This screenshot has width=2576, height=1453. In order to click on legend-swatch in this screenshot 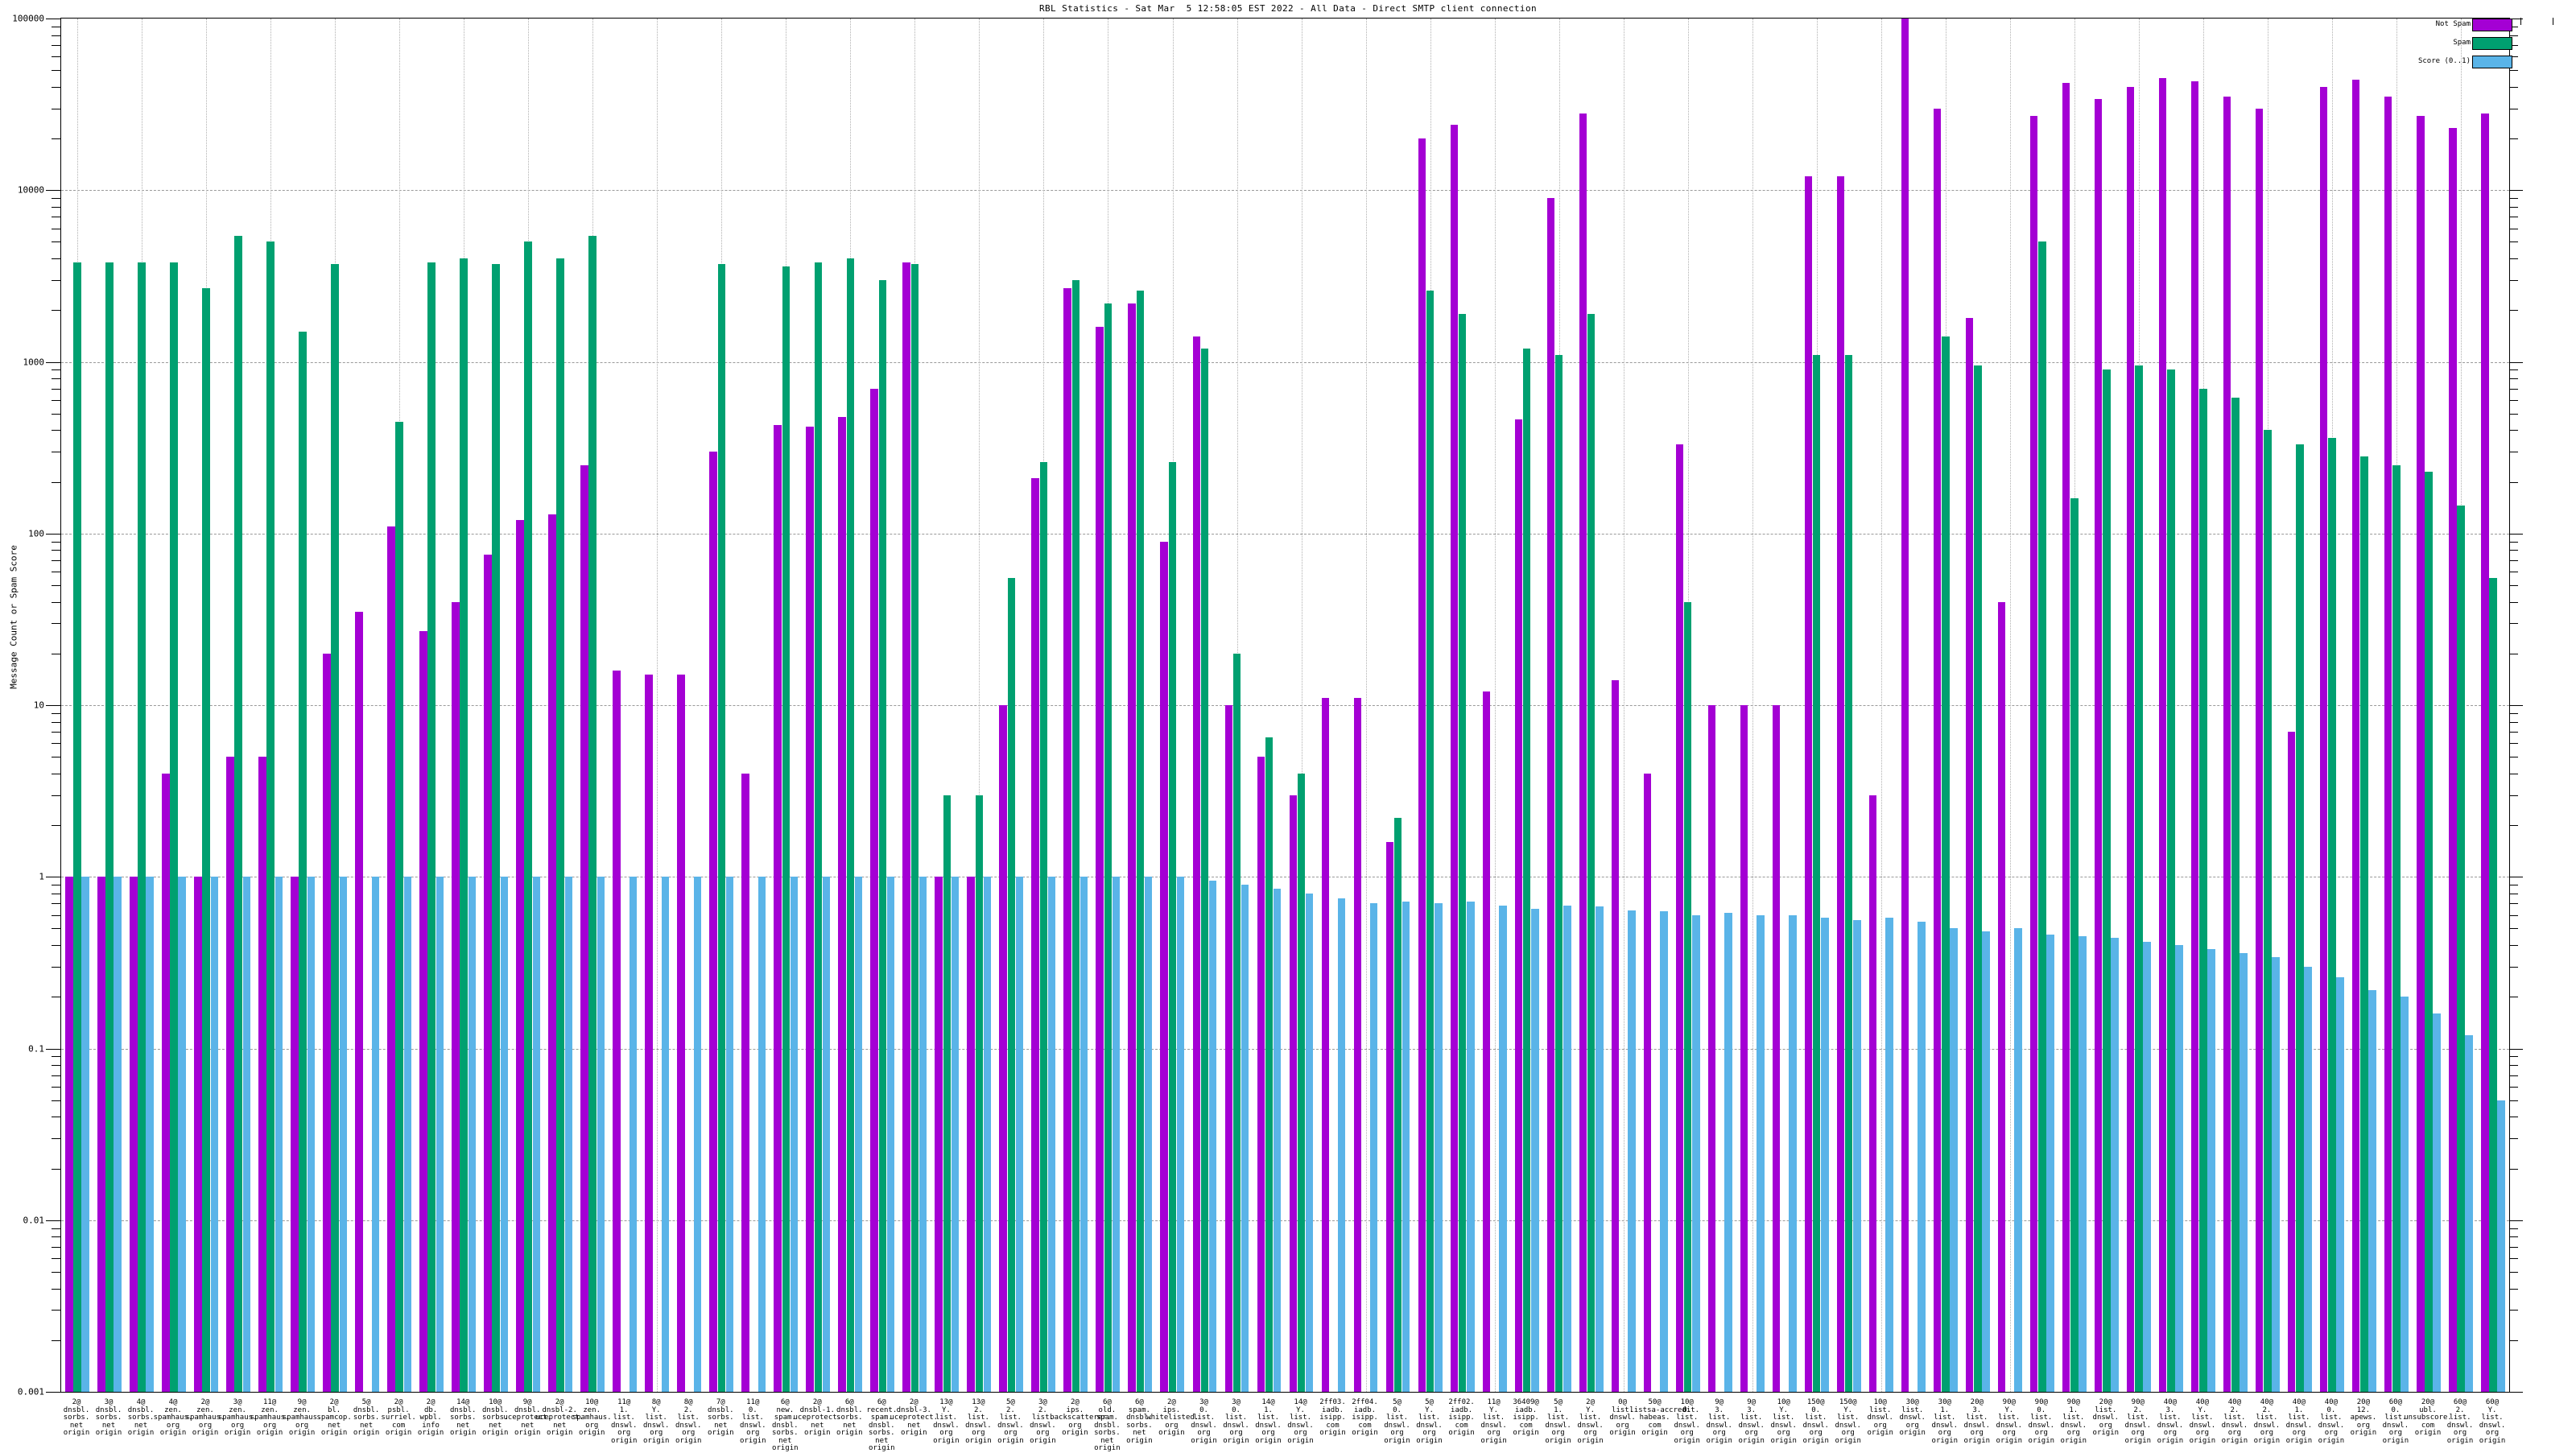, I will do `click(2492, 62)`.